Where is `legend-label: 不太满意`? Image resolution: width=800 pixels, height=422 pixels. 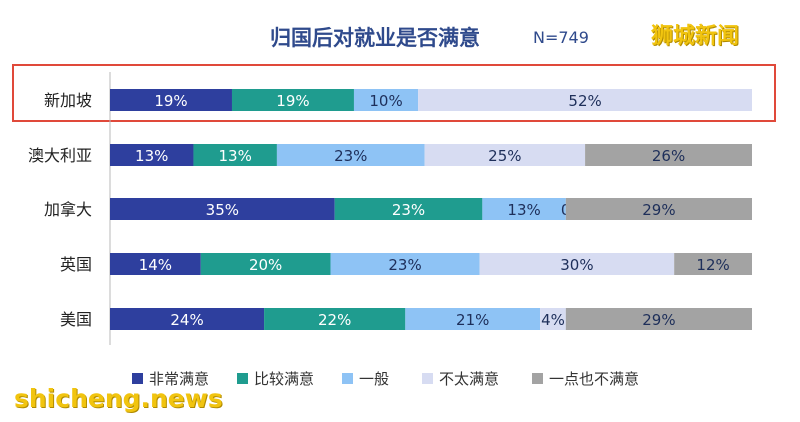
legend-label: 不太满意 is located at coordinates (469, 379).